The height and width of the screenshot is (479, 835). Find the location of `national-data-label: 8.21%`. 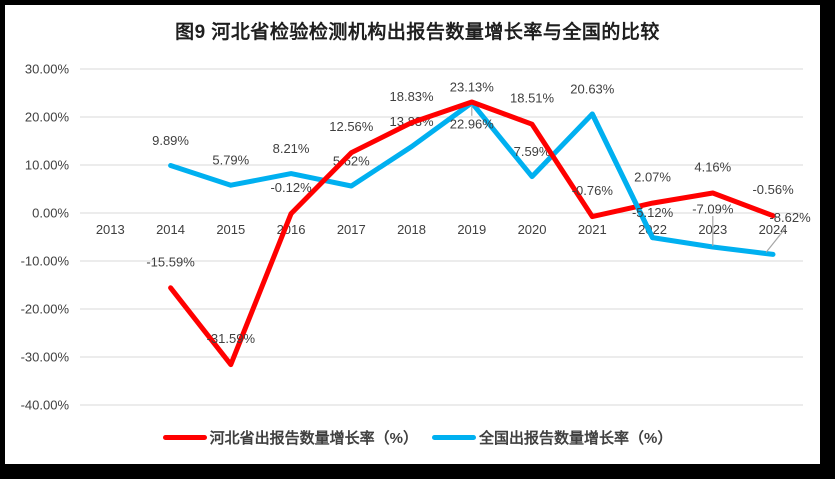

national-data-label: 8.21% is located at coordinates (291, 148).